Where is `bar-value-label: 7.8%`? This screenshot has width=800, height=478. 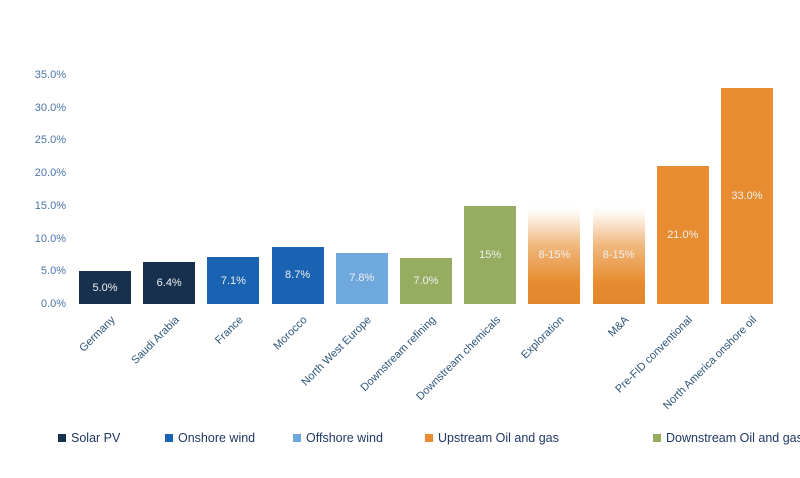 bar-value-label: 7.8% is located at coordinates (362, 278).